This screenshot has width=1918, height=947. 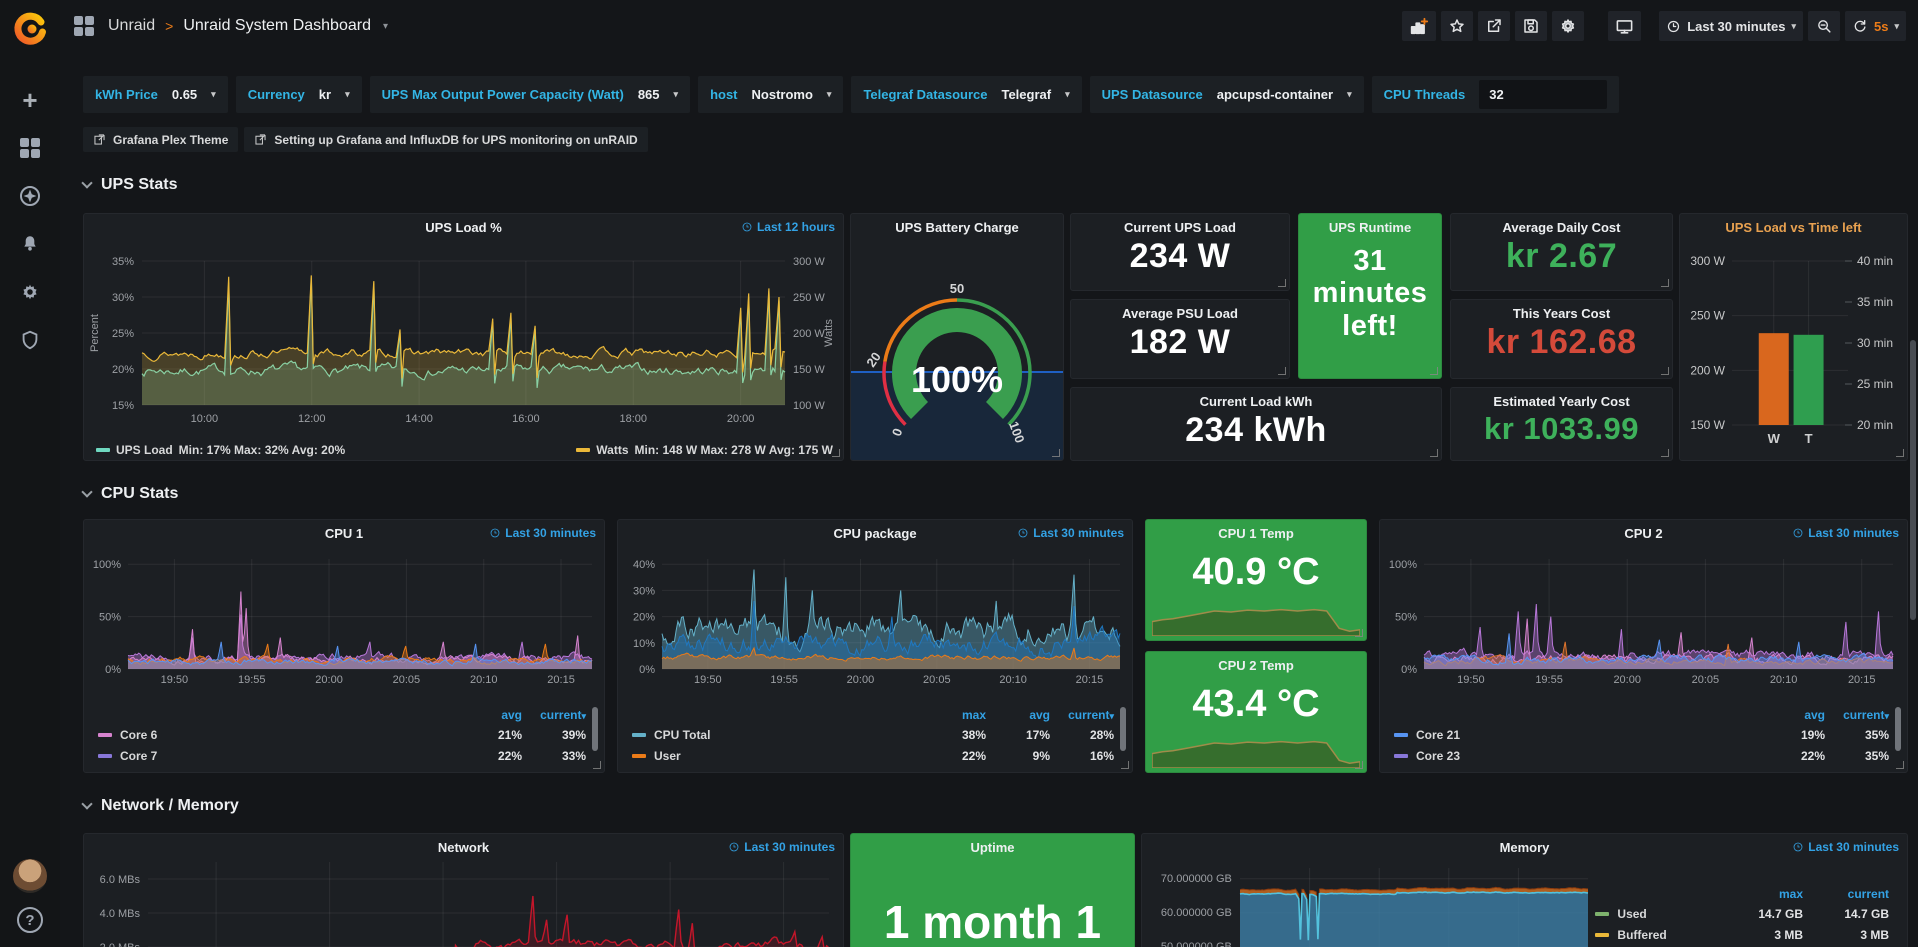 I want to click on page-scrollbar, so click(x=1913, y=473).